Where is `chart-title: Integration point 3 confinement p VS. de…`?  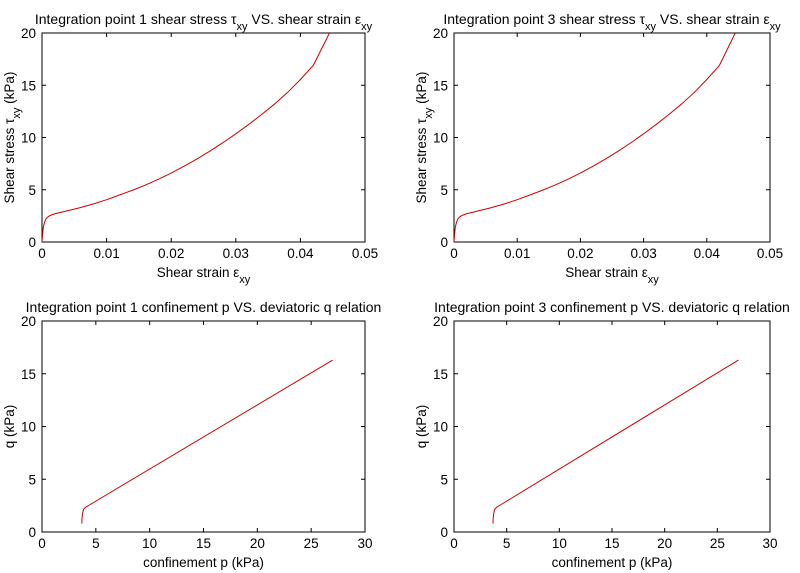
chart-title: Integration point 3 confinement p VS. de… is located at coordinates (612, 307).